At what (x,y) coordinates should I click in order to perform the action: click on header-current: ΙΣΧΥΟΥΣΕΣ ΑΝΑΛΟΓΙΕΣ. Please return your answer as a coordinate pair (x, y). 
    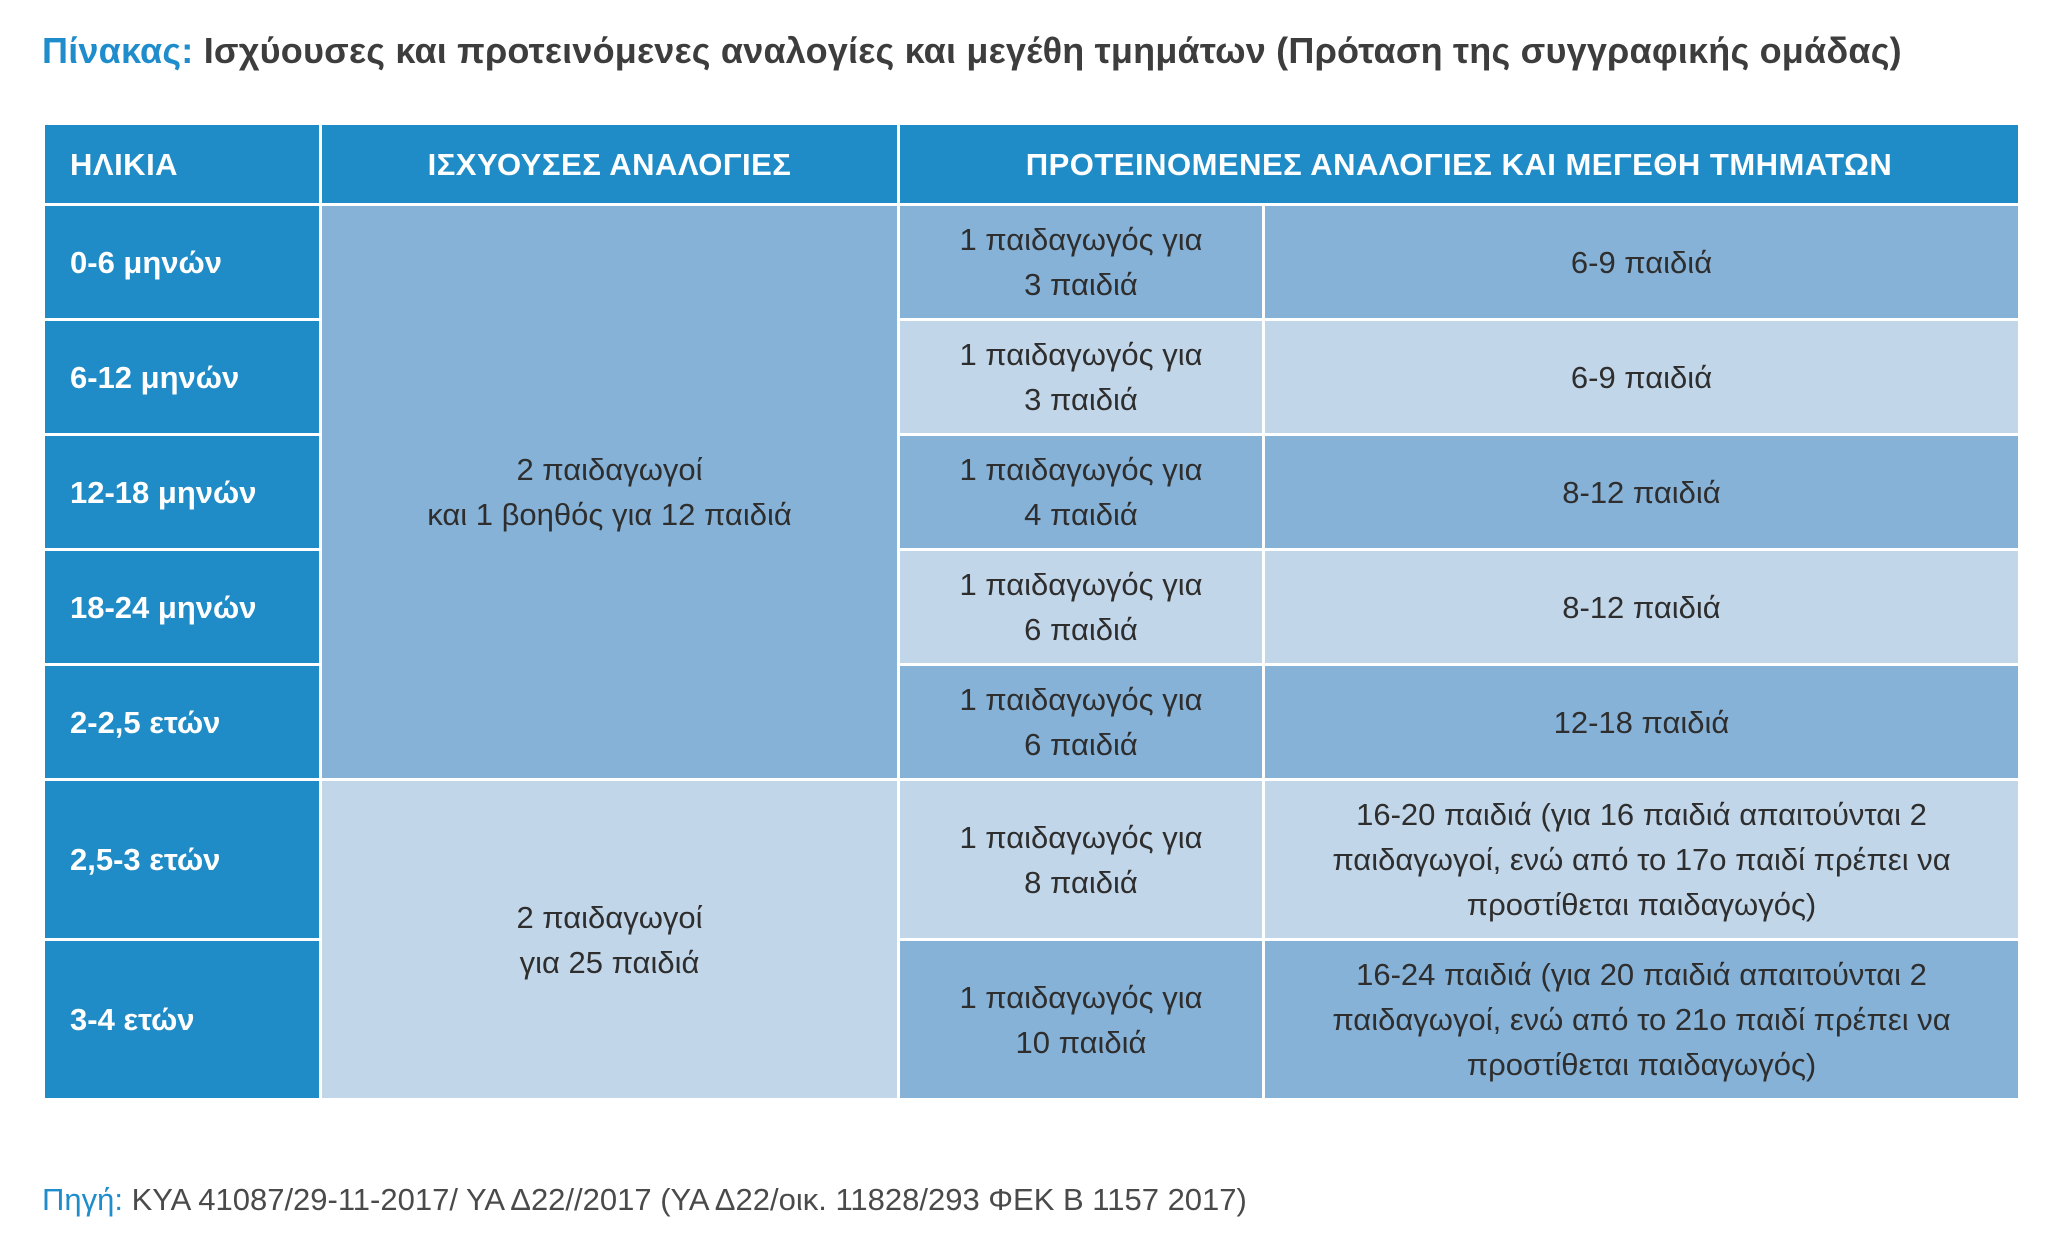
    Looking at the image, I should click on (609, 164).